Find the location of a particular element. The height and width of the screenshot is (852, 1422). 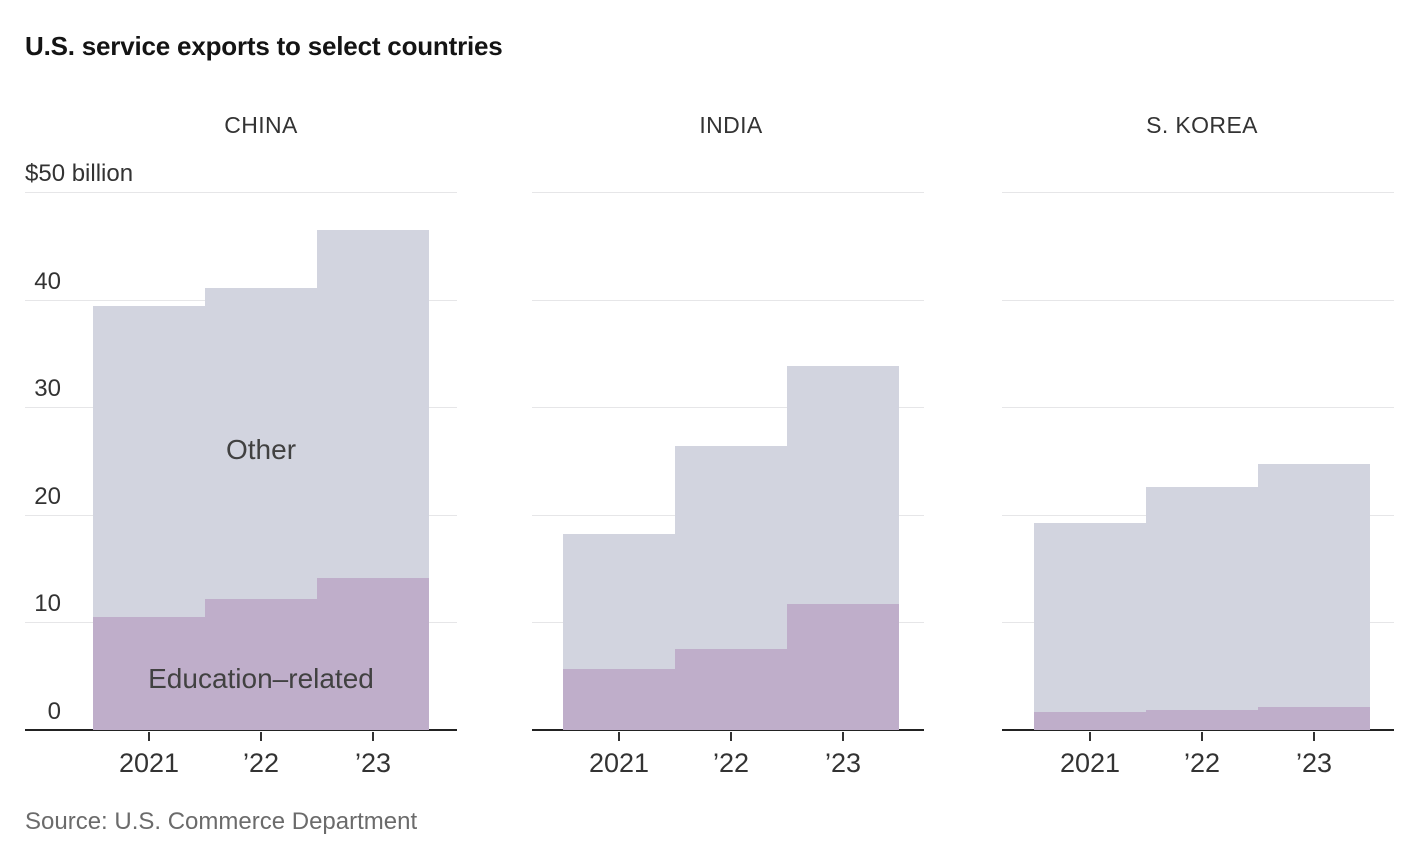

y-tick-label: 10 is located at coordinates (47, 604).